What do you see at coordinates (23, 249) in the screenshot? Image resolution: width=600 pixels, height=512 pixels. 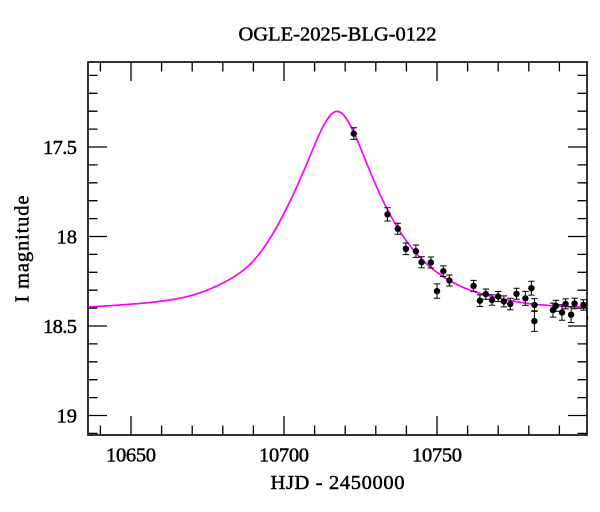 I see `svg-text: I magnitude` at bounding box center [23, 249].